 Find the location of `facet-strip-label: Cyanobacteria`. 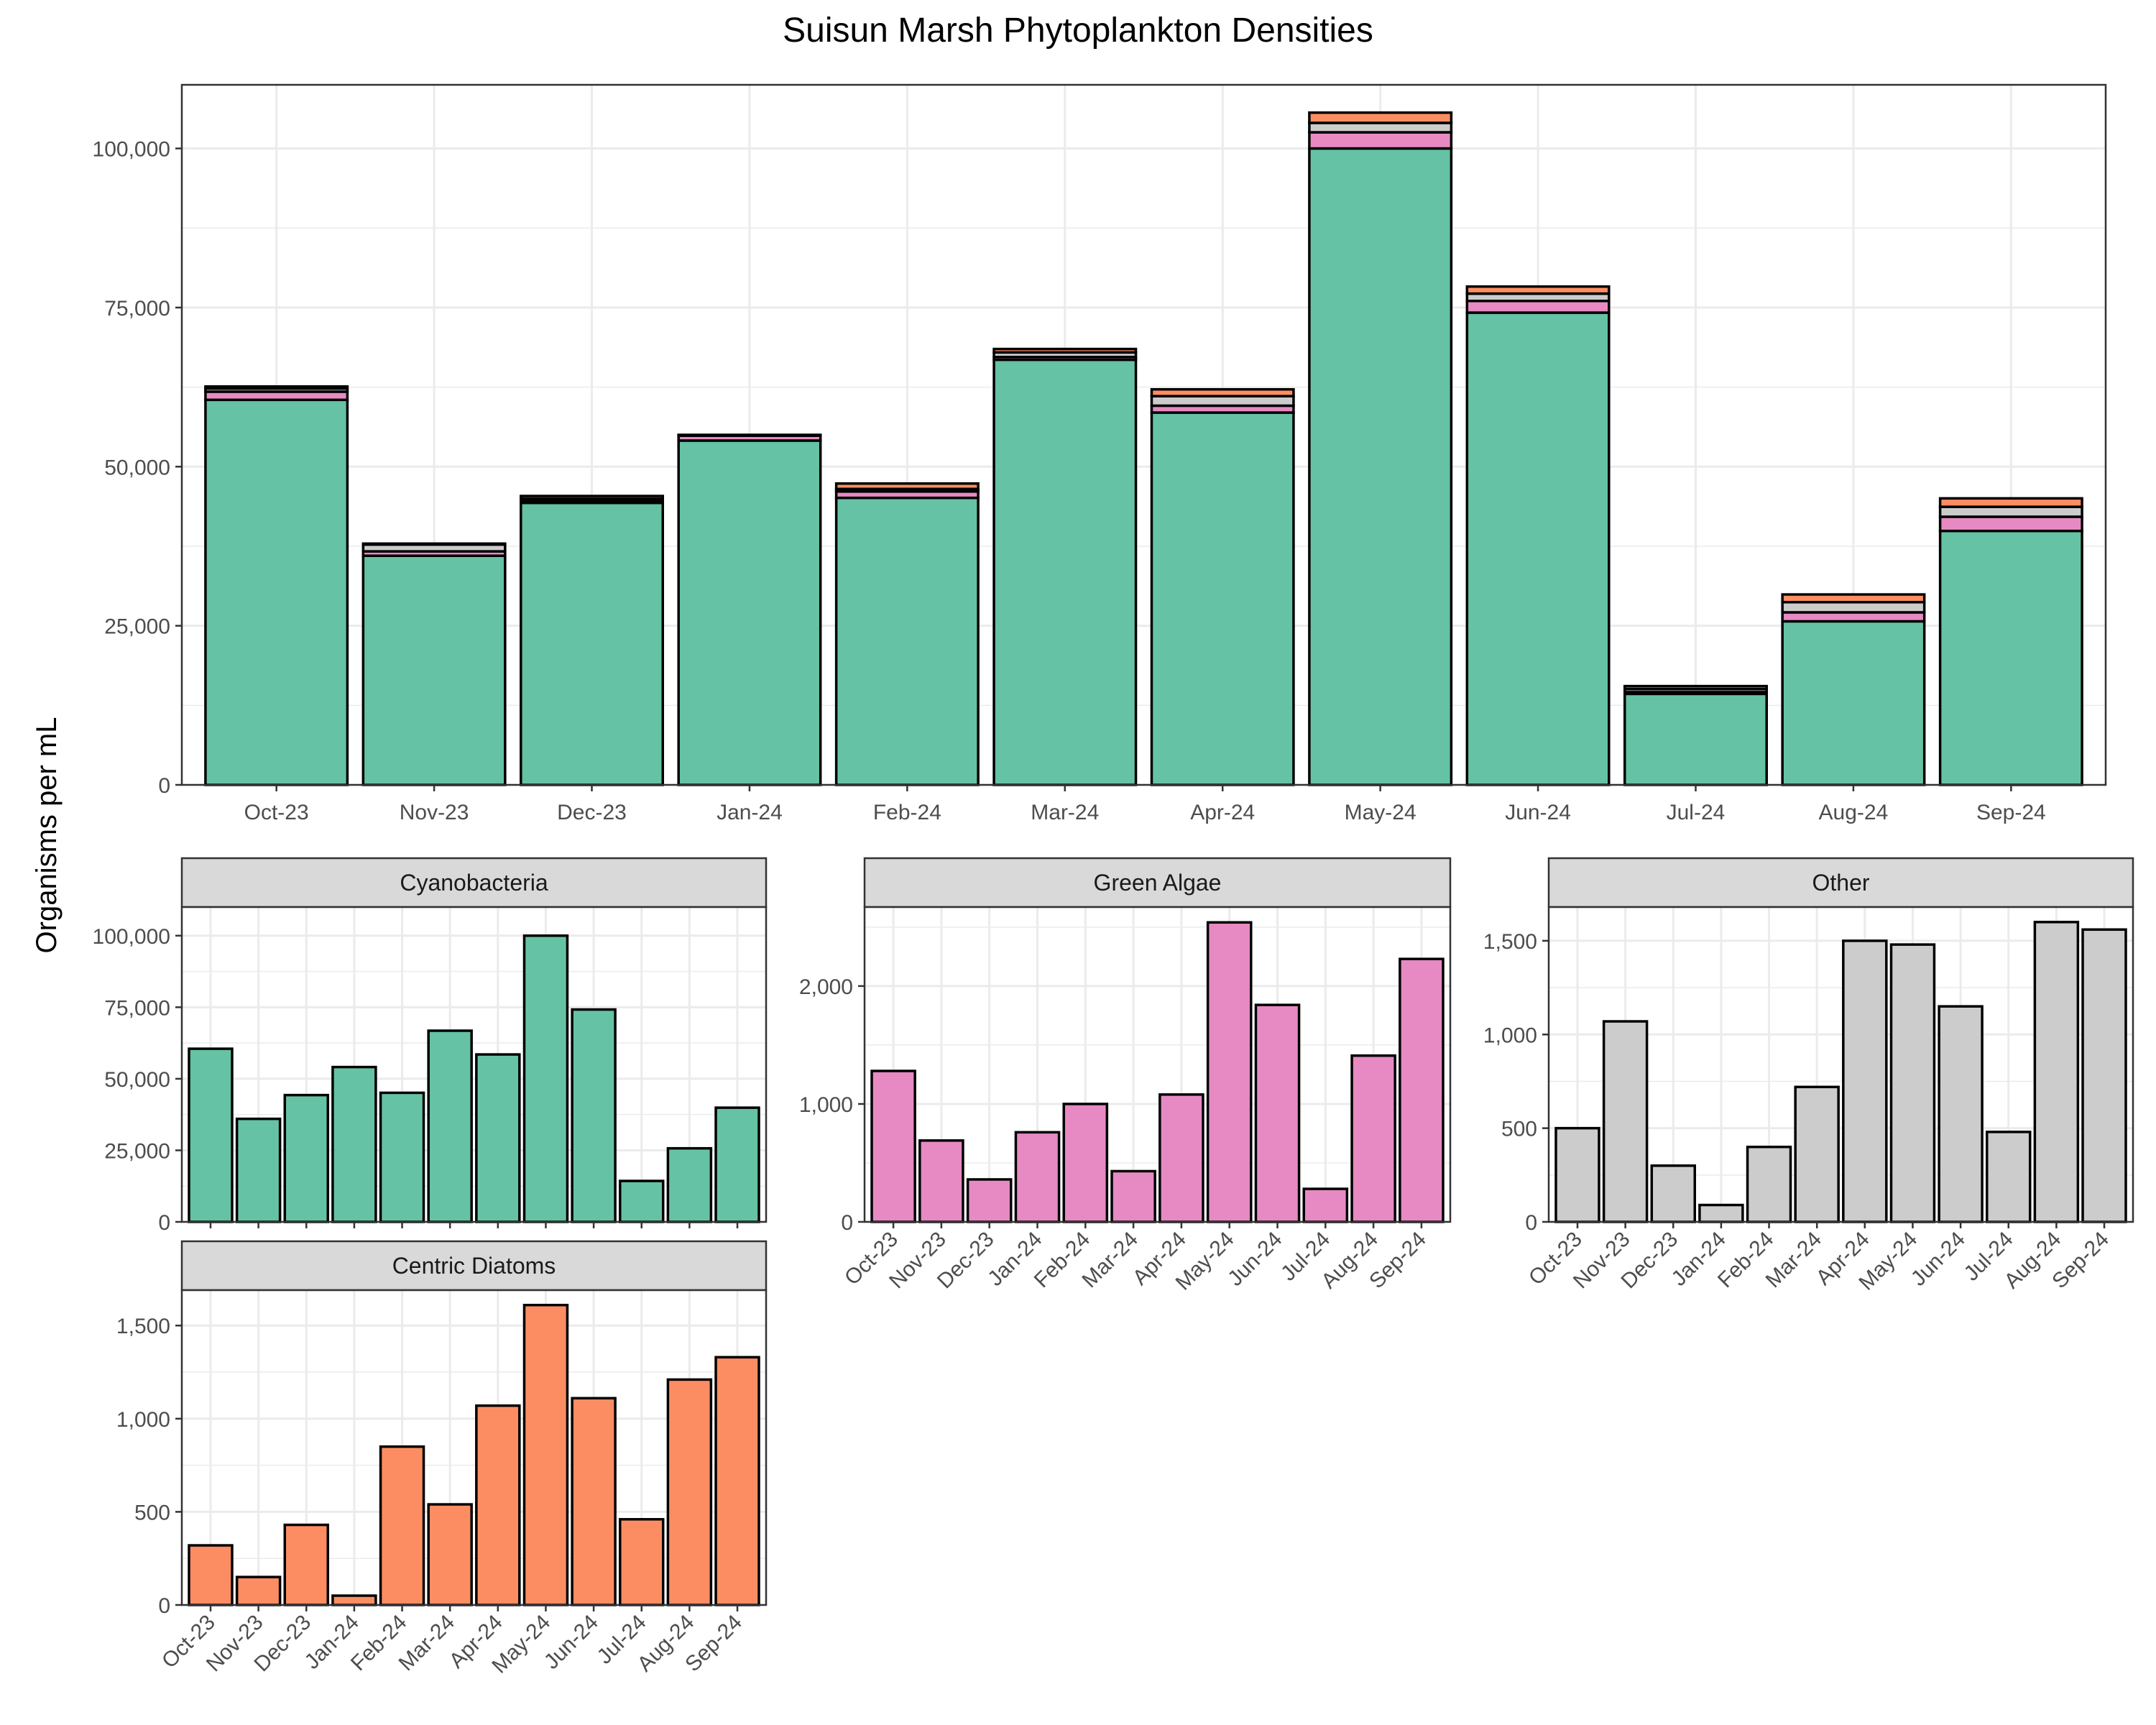

facet-strip-label: Cyanobacteria is located at coordinates (474, 883).